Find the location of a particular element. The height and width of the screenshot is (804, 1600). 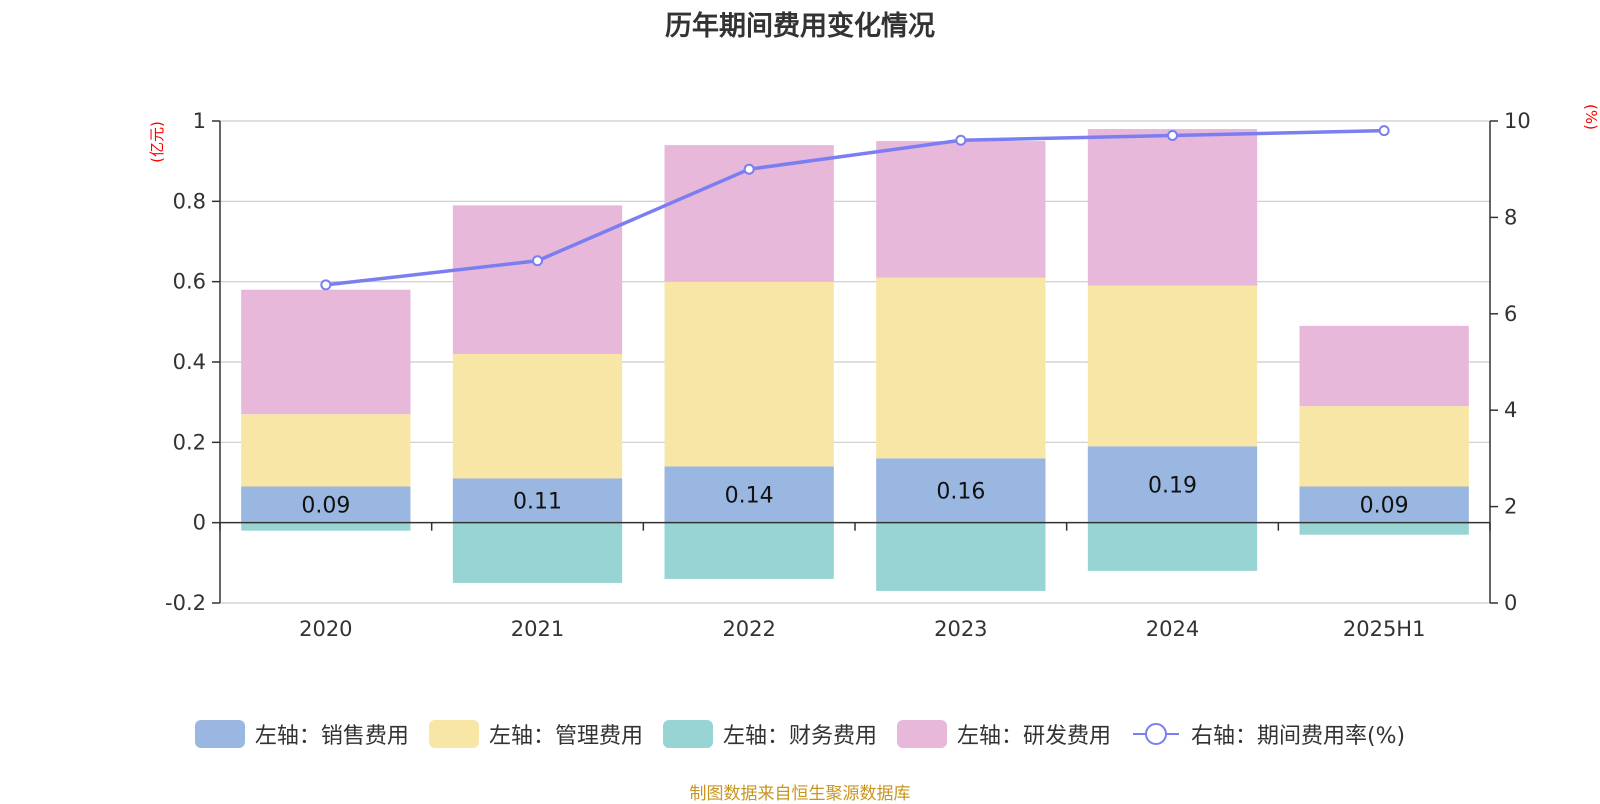

legend-label: 左轴：研发费用 is located at coordinates (1033, 736).